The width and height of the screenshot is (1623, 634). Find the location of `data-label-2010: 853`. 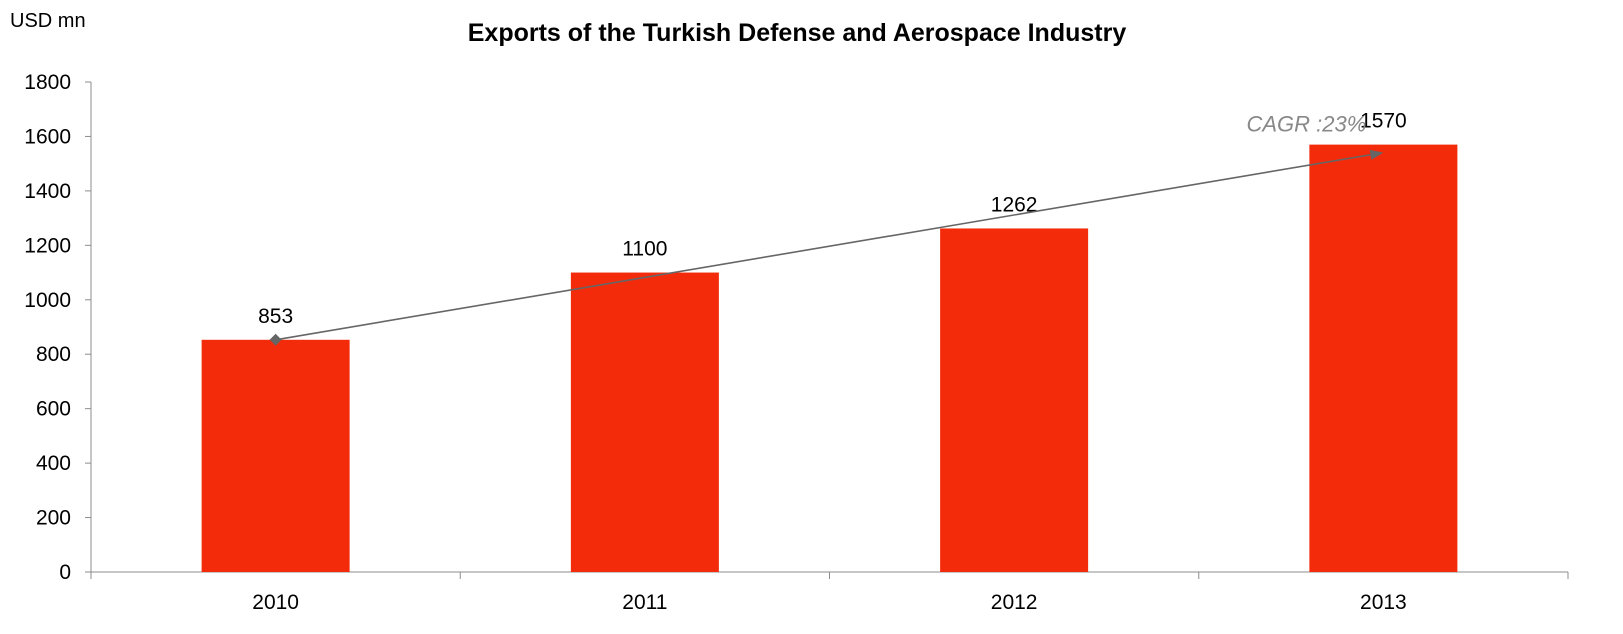

data-label-2010: 853 is located at coordinates (275, 316).